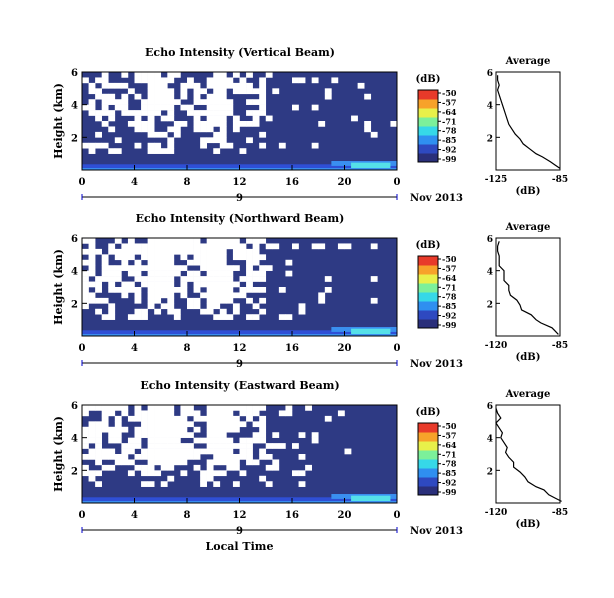 This screenshot has height=598, width=614. I want to click on x-tick-label: 4, so click(134, 182).